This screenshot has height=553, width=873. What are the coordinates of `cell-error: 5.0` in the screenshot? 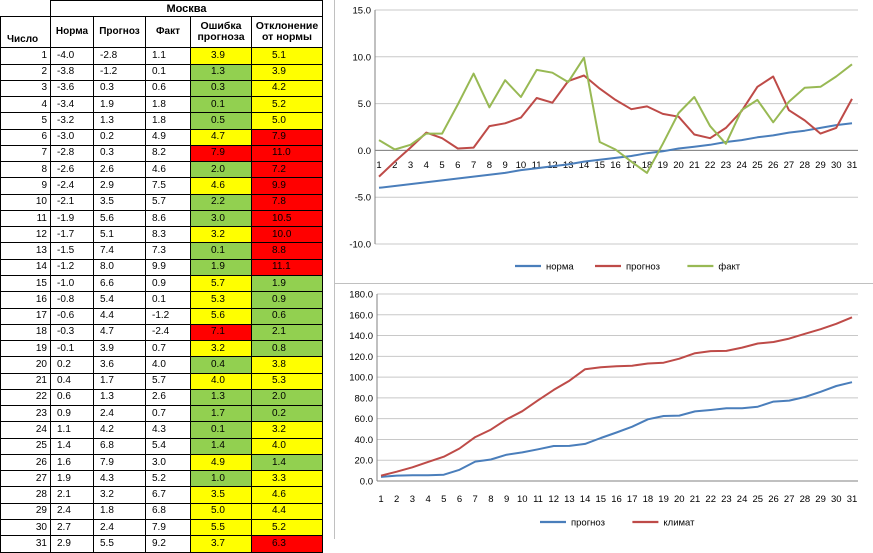 It's located at (221, 511).